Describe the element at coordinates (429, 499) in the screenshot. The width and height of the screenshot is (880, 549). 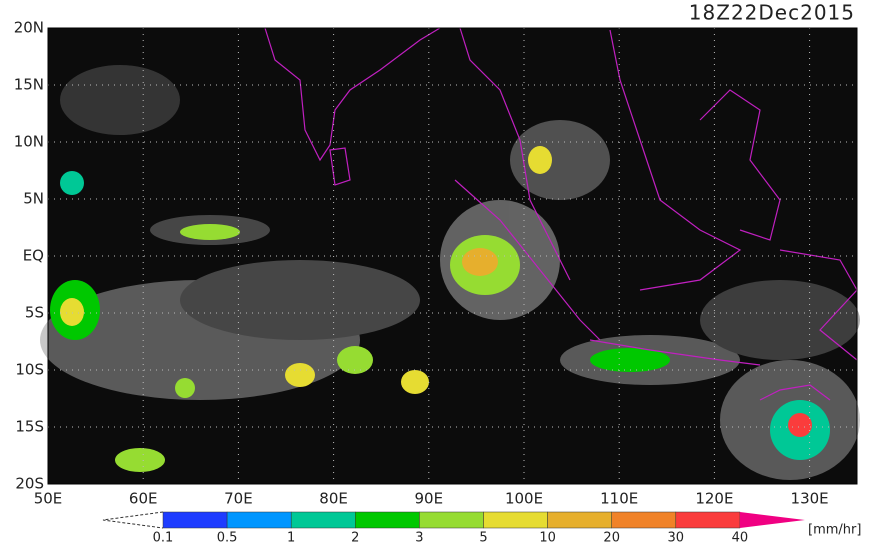
I see `lon-label: 90E` at that location.